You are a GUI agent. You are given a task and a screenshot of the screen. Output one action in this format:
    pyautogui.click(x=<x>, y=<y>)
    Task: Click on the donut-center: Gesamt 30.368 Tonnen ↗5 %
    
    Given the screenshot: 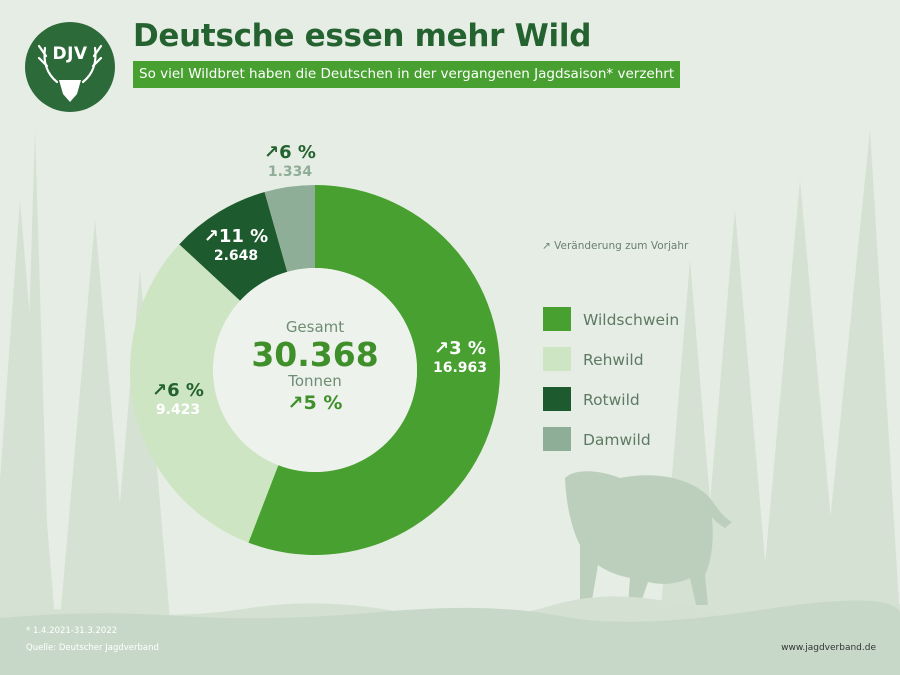 What is the action you would take?
    pyautogui.click(x=315, y=366)
    